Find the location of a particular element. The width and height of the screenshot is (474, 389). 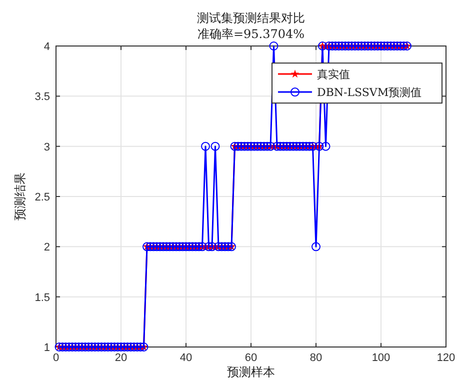

y-tick-label: 2.5 is located at coordinates (42, 198).